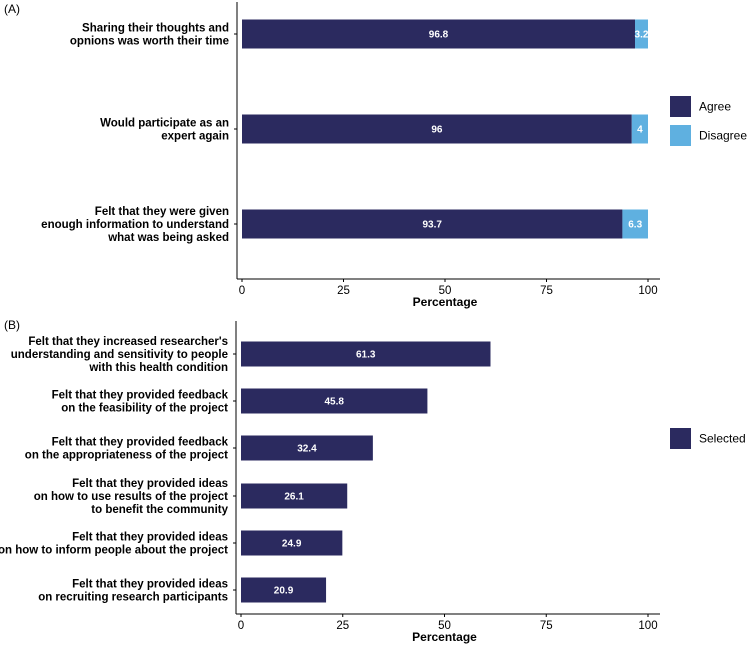 The height and width of the screenshot is (649, 748). Describe the element at coordinates (159, 510) in the screenshot. I see `panel-b-category-label-line: to benefit the community` at that location.